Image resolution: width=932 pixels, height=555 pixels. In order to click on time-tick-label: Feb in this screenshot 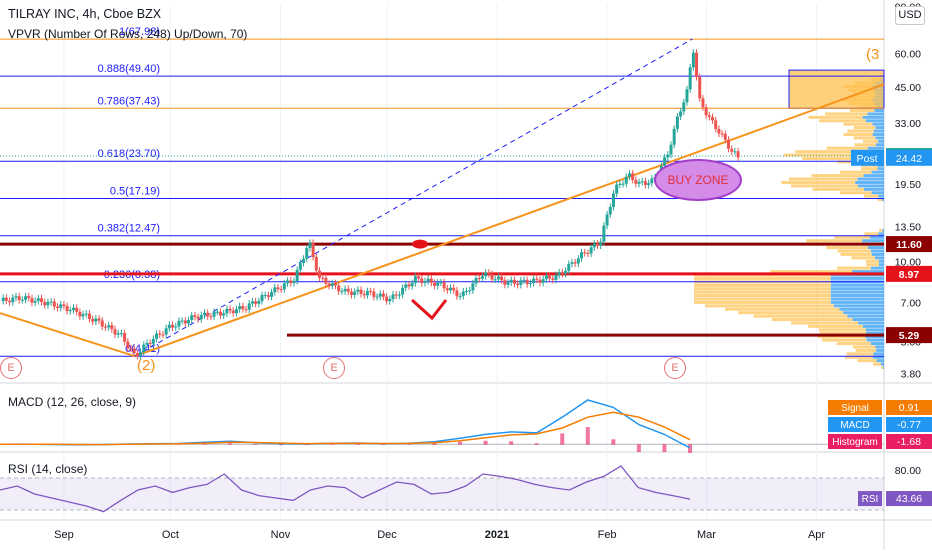, I will do `click(607, 535)`.